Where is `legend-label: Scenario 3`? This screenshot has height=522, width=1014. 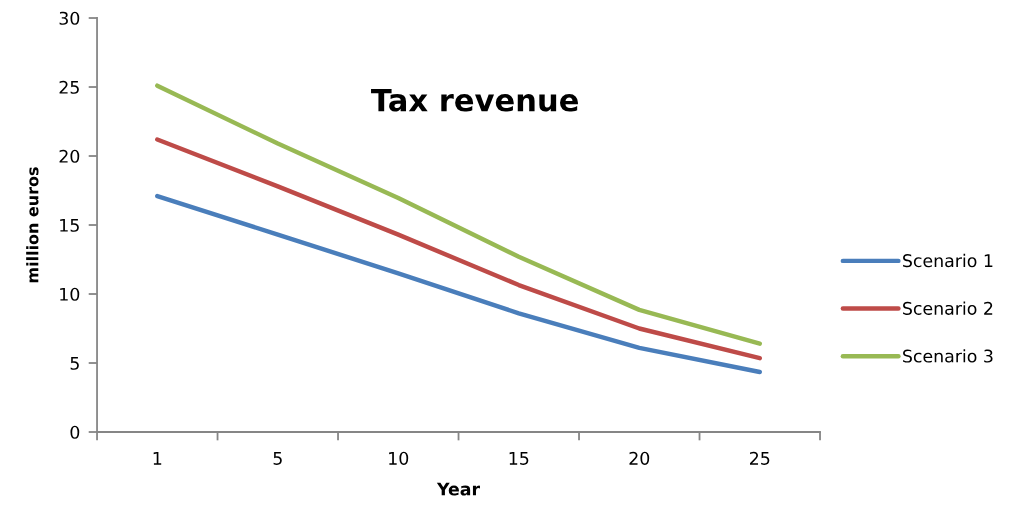 legend-label: Scenario 3 is located at coordinates (948, 356).